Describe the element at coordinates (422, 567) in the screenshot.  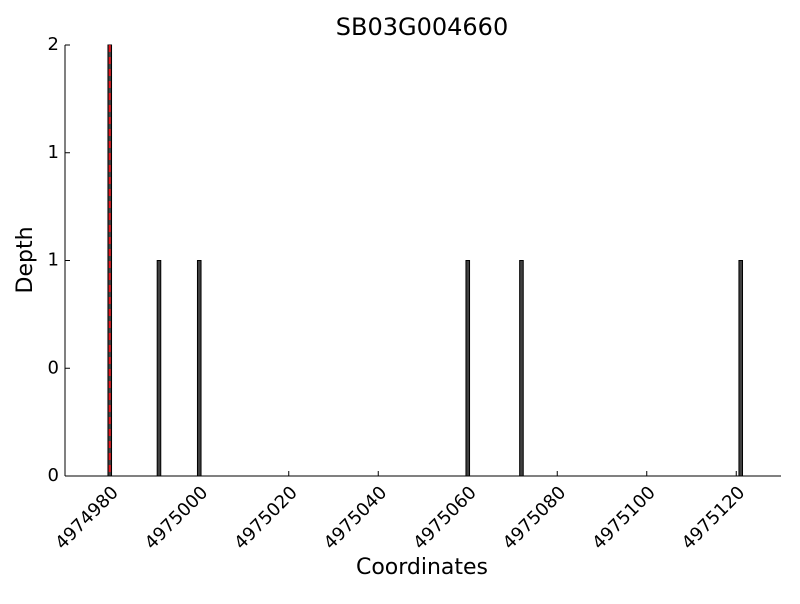
I see `x-axis-label: Coordinates` at that location.